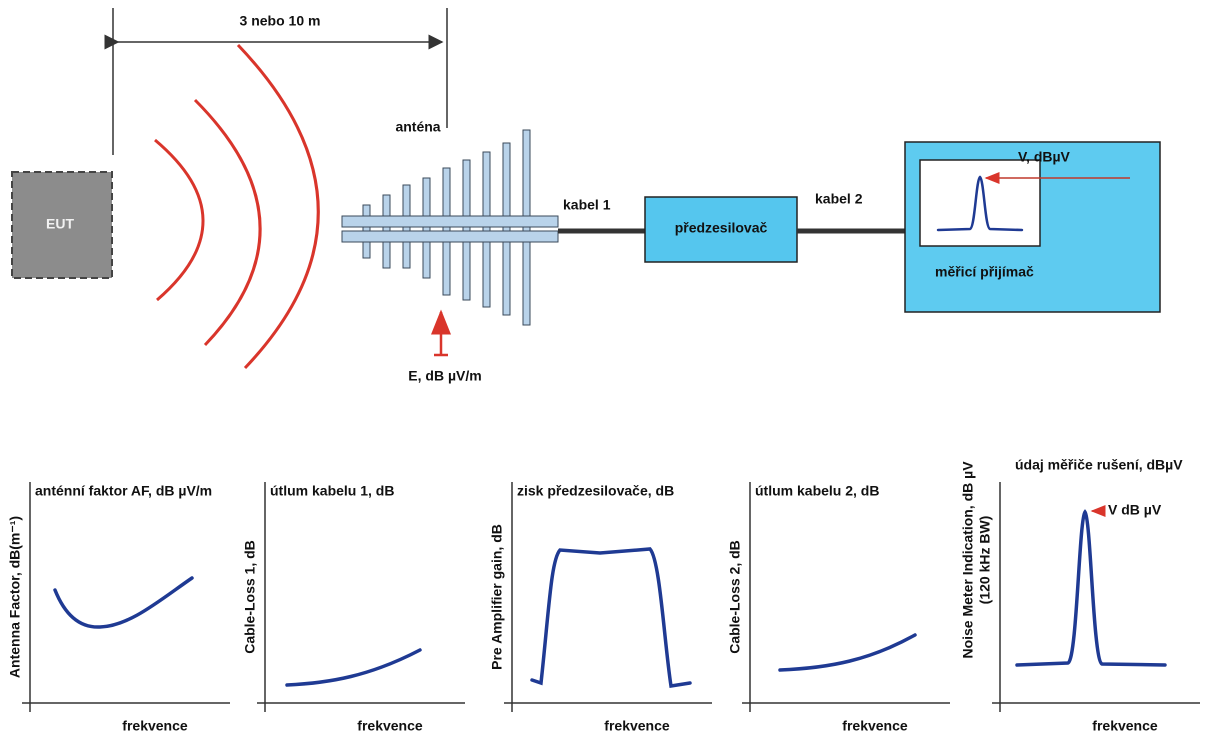  Describe the element at coordinates (332, 491) in the screenshot. I see `panel-title: útlum kabelu 1, dB` at that location.